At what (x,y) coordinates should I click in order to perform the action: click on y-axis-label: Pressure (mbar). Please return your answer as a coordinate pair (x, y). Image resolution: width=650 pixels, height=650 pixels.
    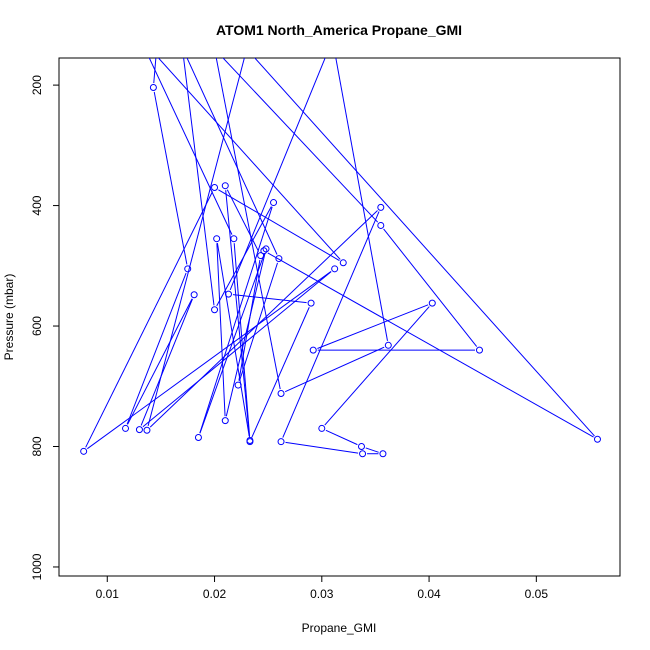
    Looking at the image, I should click on (9, 317).